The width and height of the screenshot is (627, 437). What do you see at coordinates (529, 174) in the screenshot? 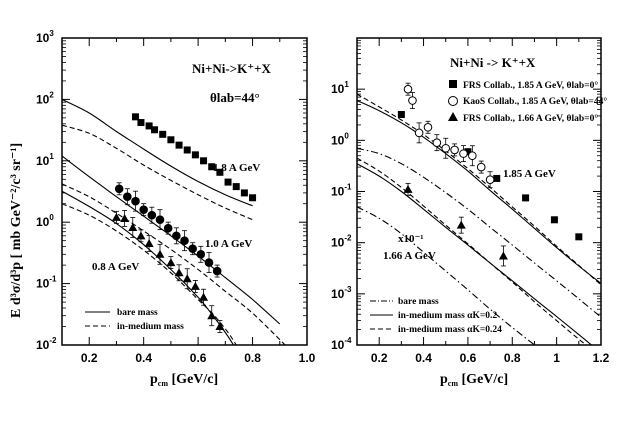
I see `annotation-1.85-agev: 1.85 A GeV` at bounding box center [529, 174].